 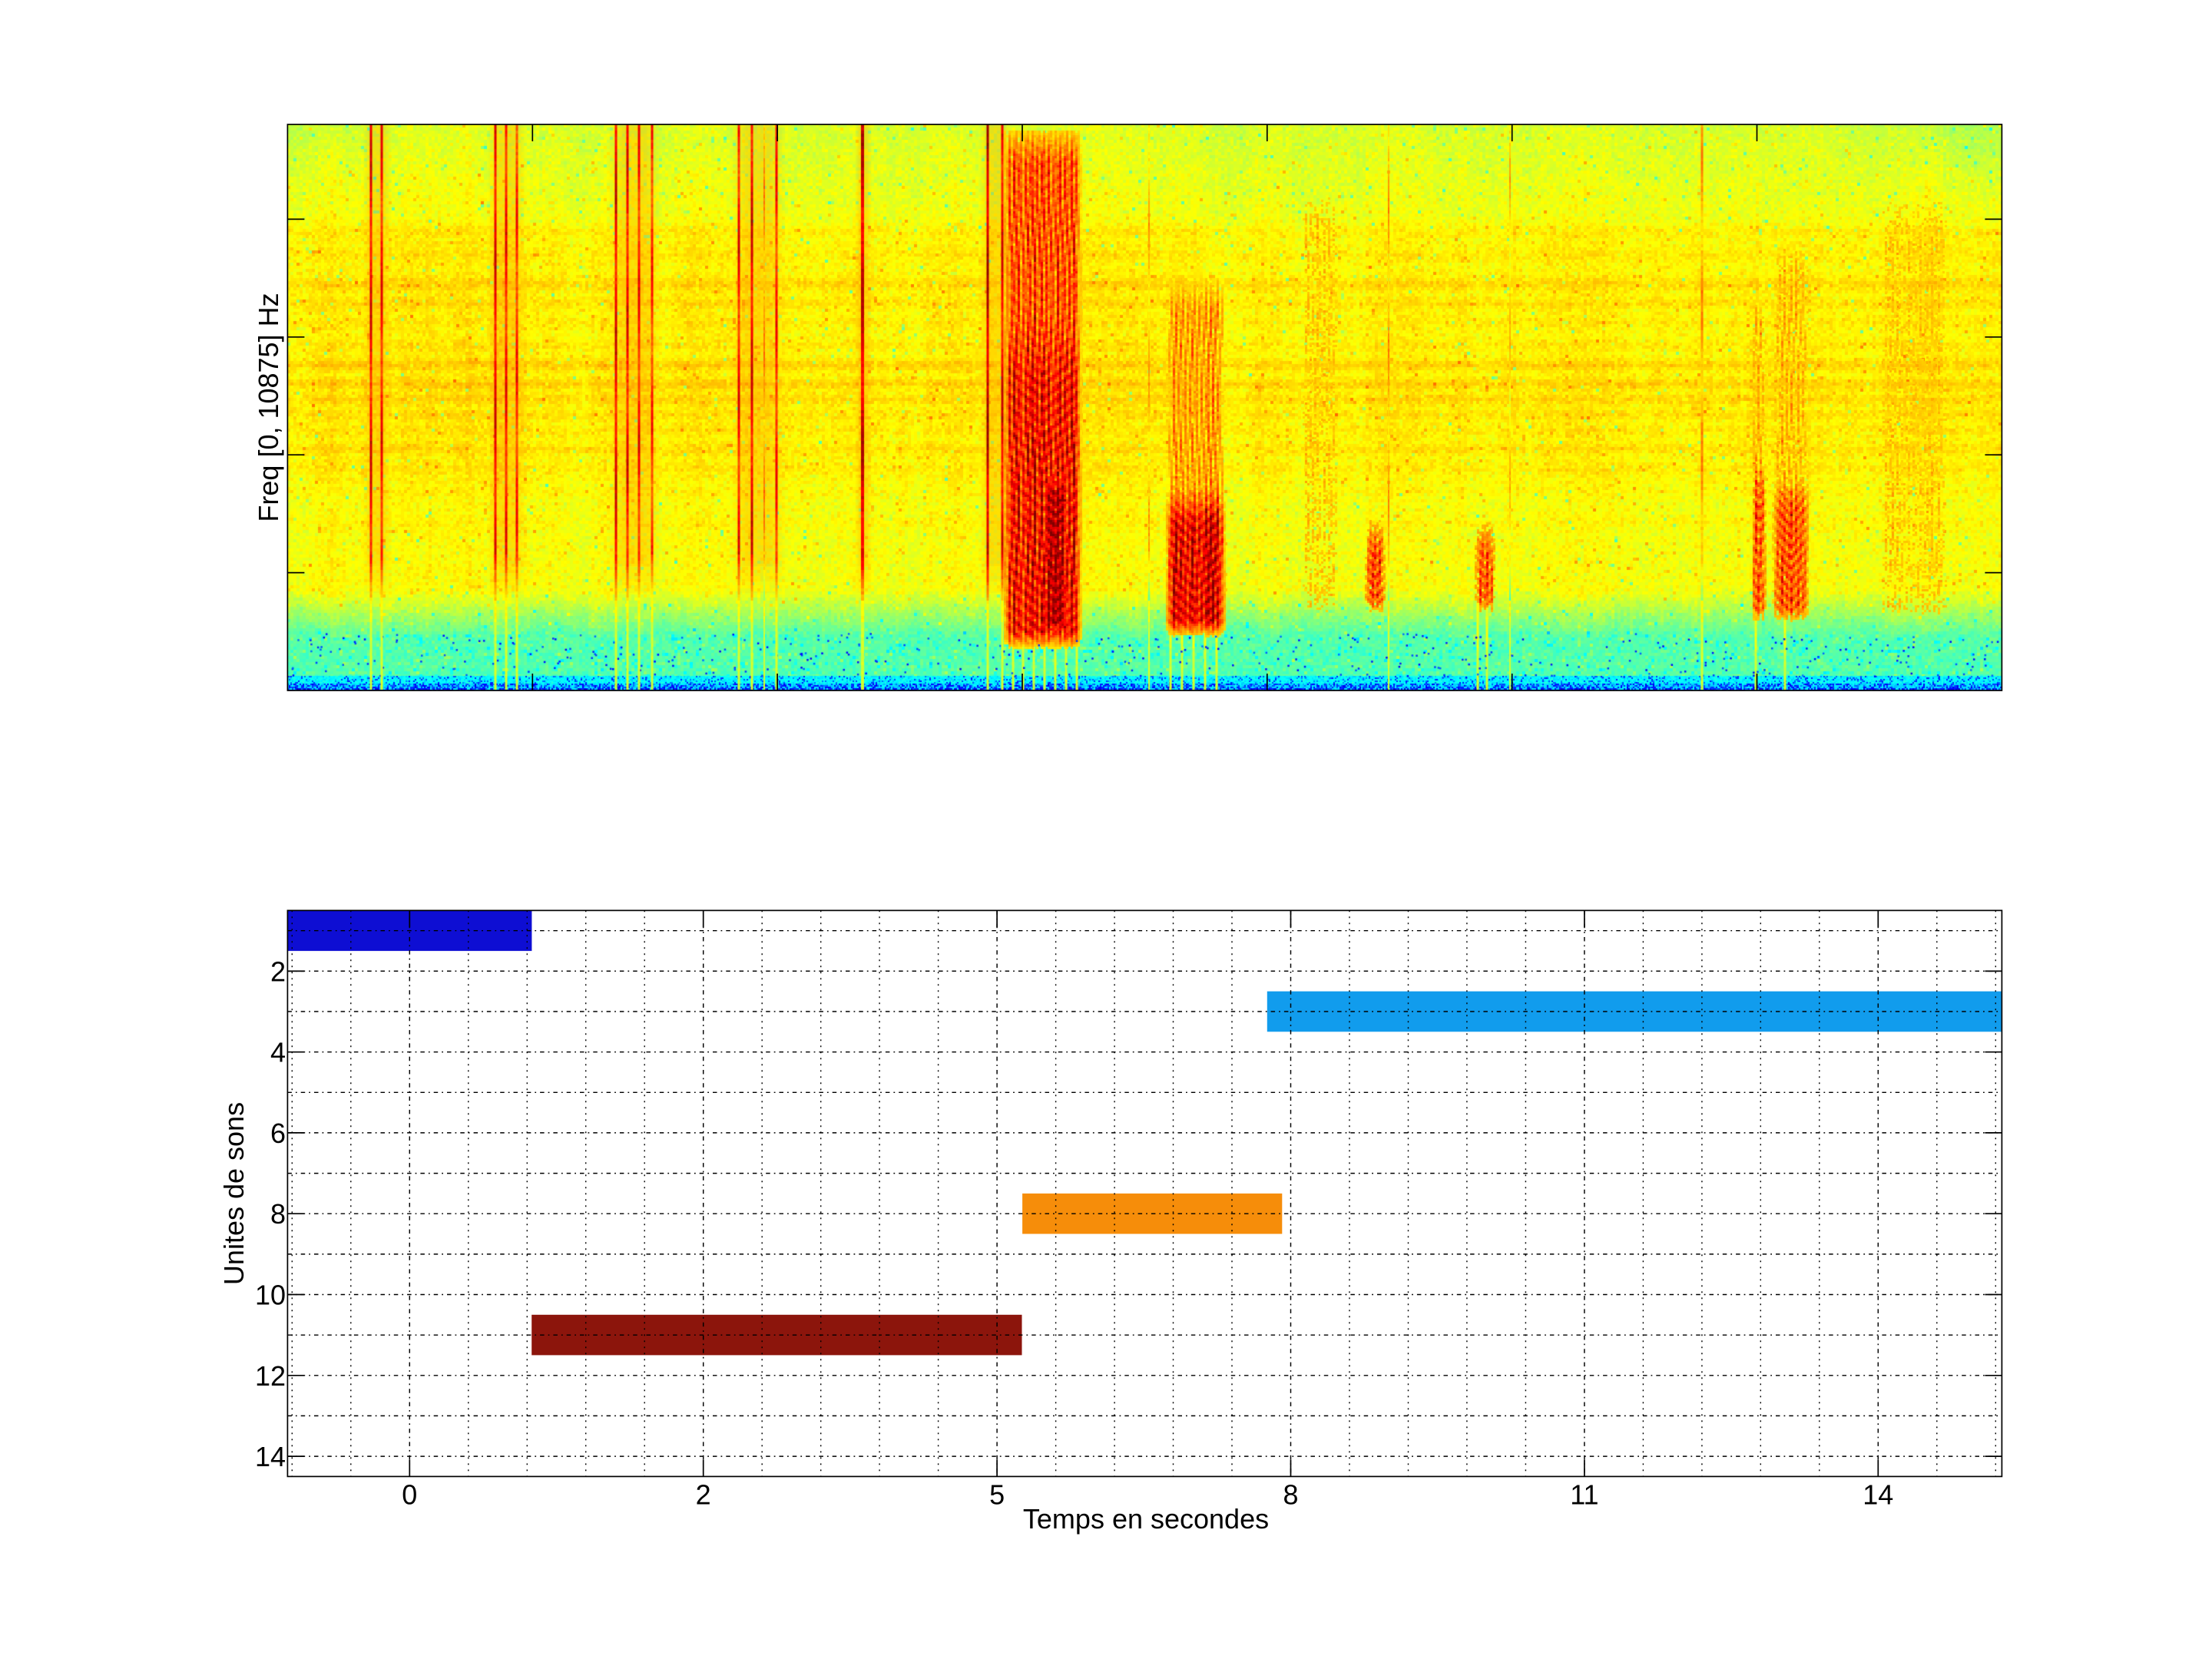 What do you see at coordinates (278, 1052) in the screenshot?
I see `svg-text: 4` at bounding box center [278, 1052].